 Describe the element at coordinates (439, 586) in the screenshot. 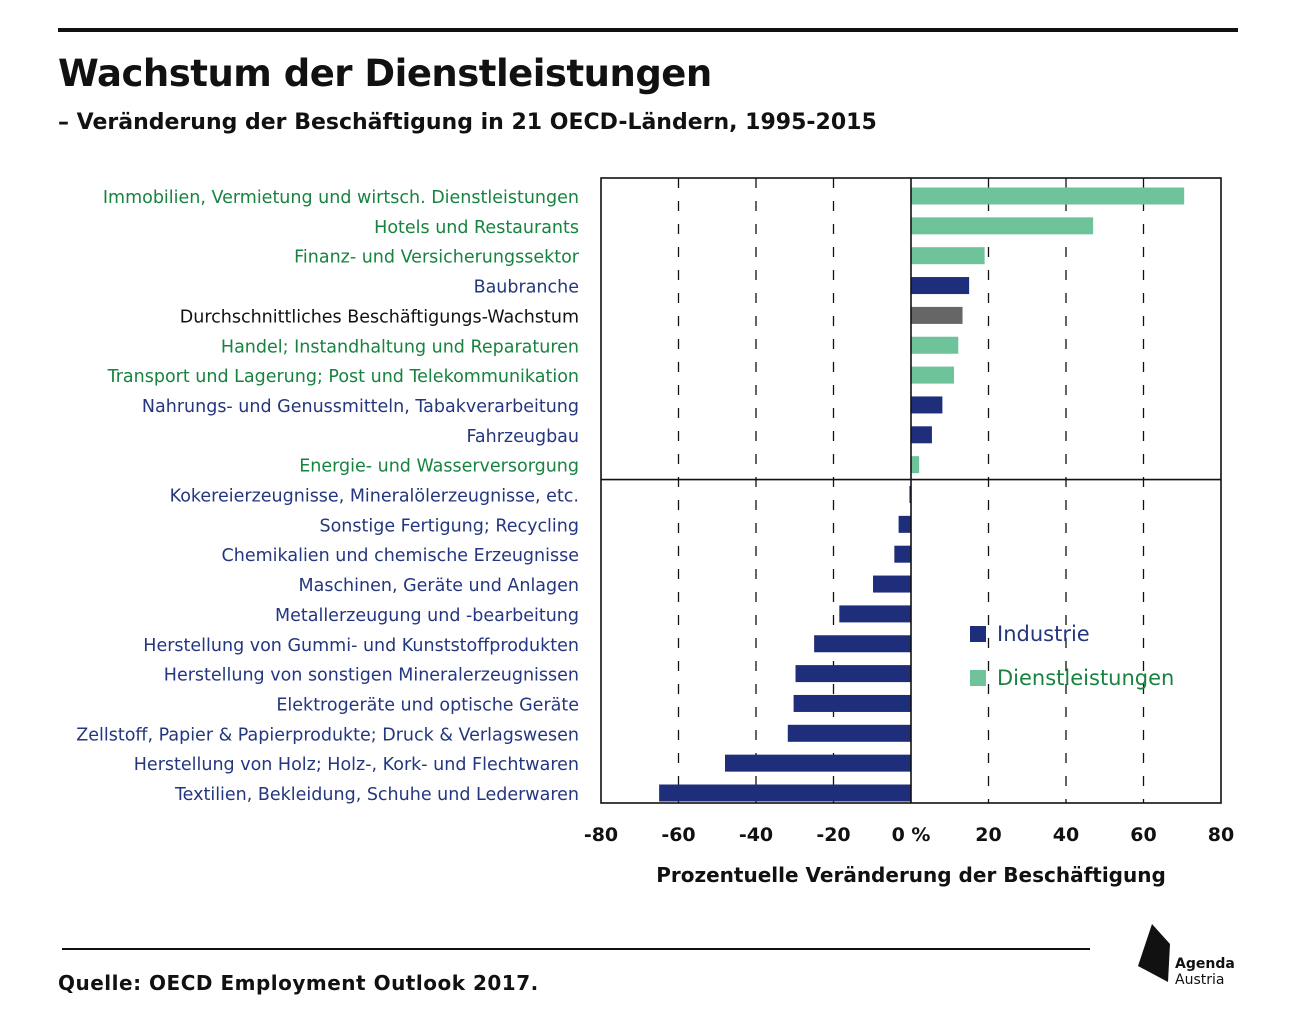

I see `category-label: Maschinen, Geräte und Anlagen` at that location.